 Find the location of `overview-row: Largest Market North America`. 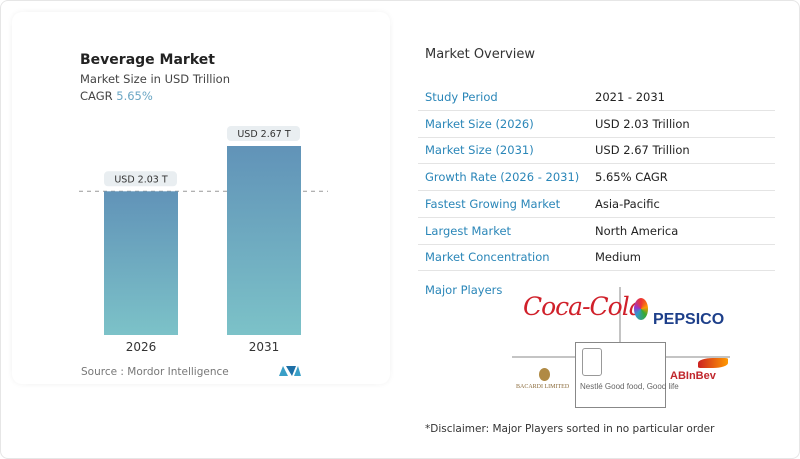

overview-row: Largest Market North America is located at coordinates (596, 231).